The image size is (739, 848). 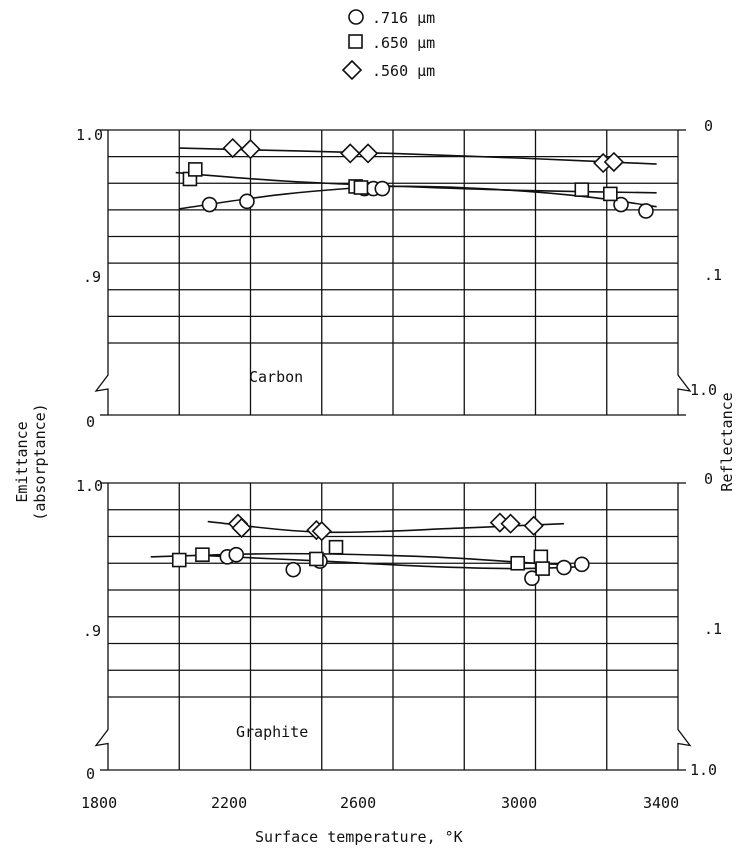 I want to click on legend-label-650: .650 μm, so click(x=403, y=43).